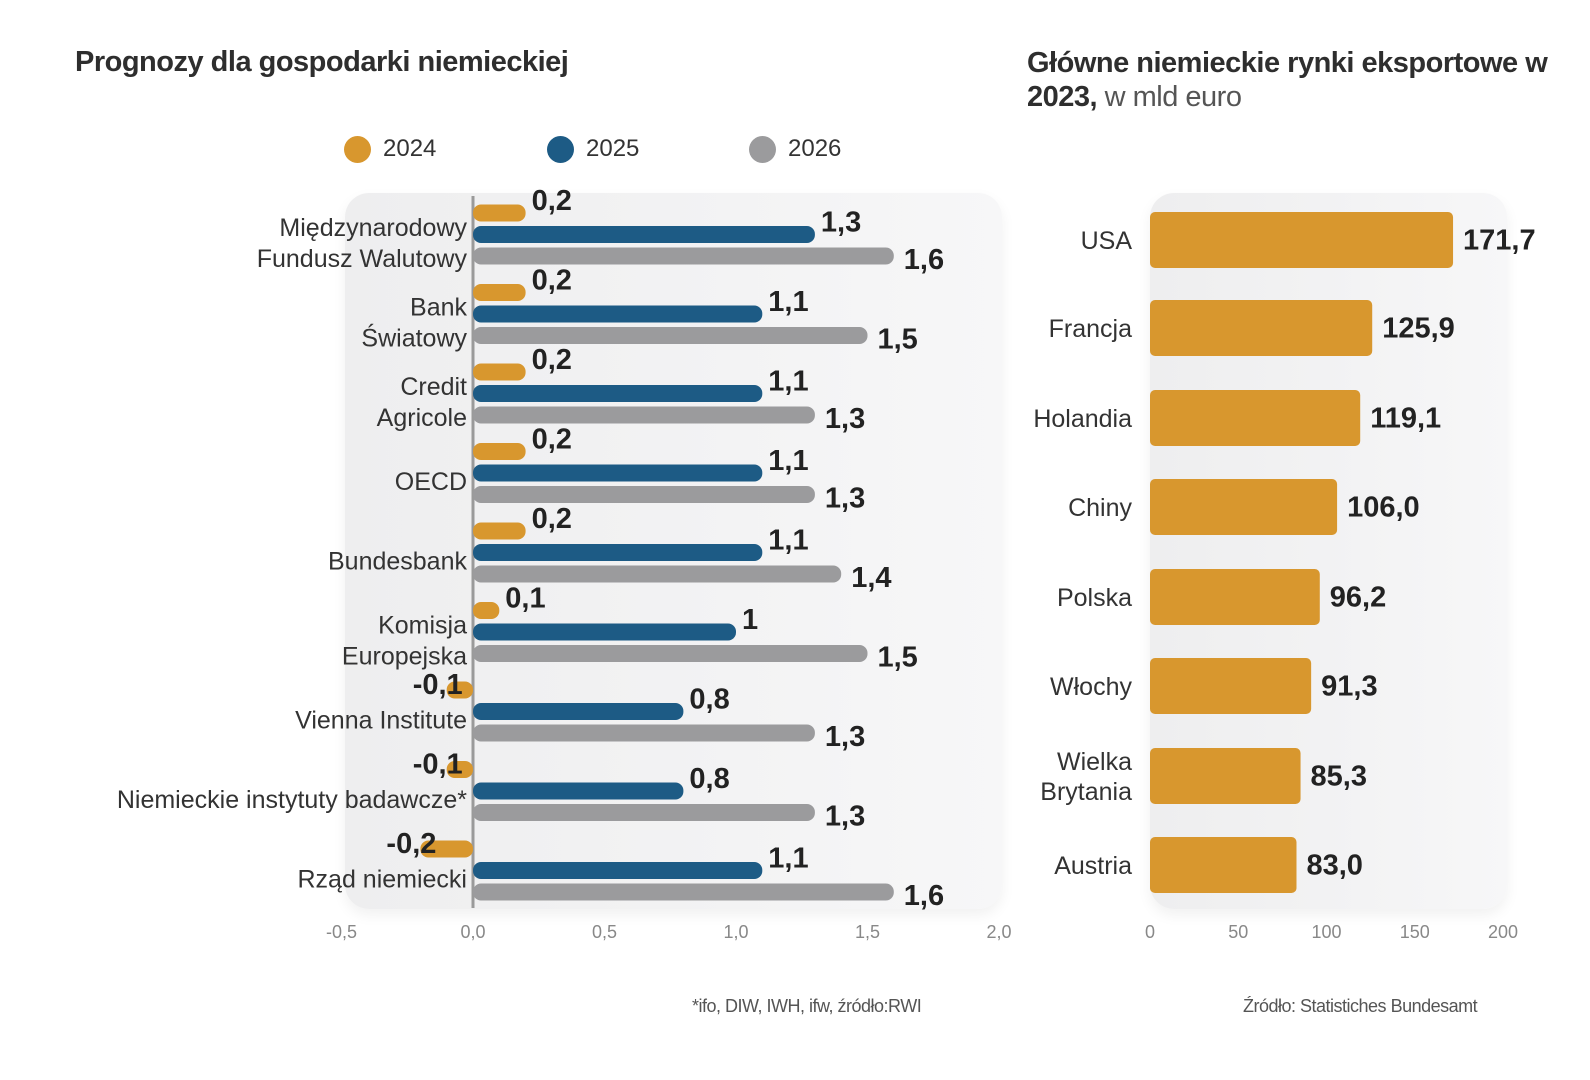  What do you see at coordinates (552, 440) in the screenshot?
I see `value-label-2024-oecd: 0,2` at bounding box center [552, 440].